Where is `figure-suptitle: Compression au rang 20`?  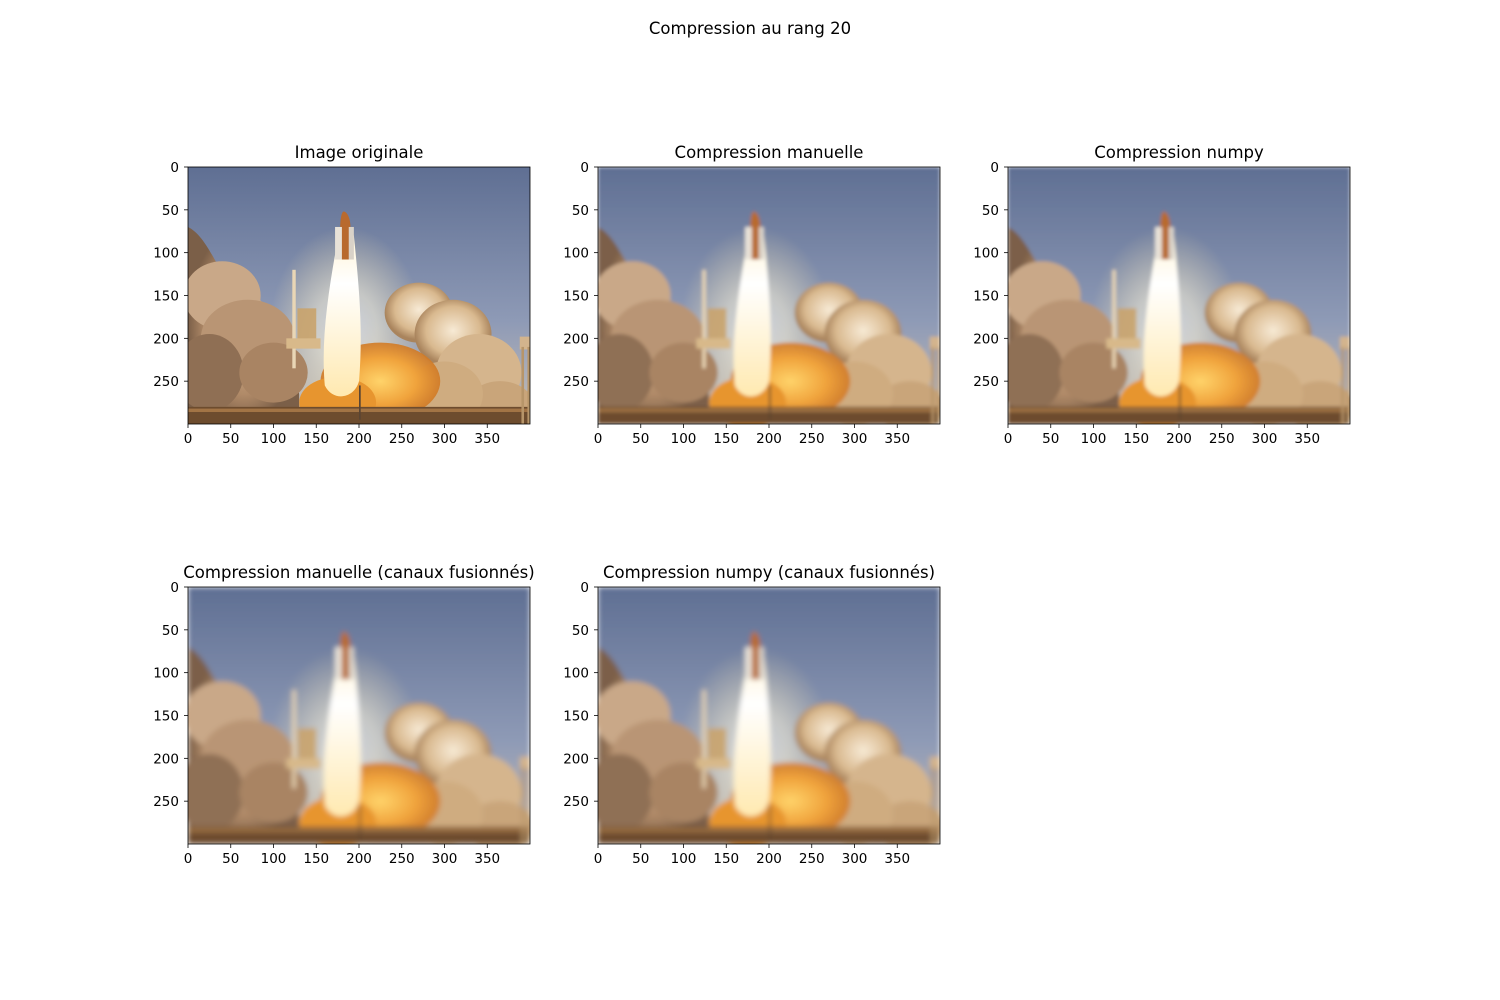
figure-suptitle: Compression au rang 20 is located at coordinates (750, 28).